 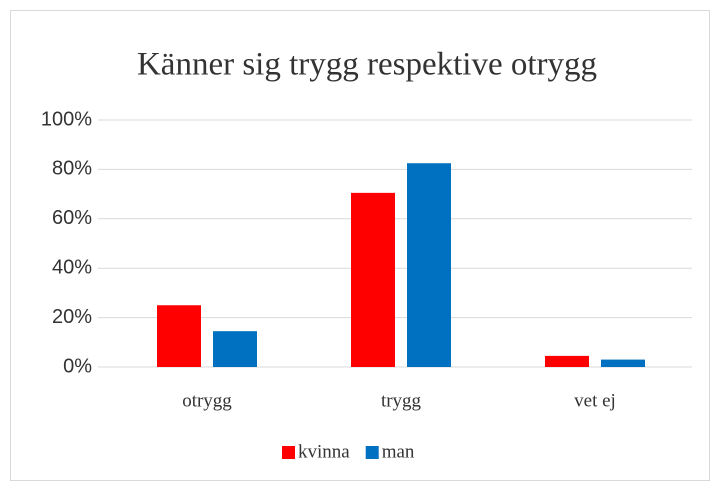 I want to click on legend-label: kvinna, so click(x=324, y=451).